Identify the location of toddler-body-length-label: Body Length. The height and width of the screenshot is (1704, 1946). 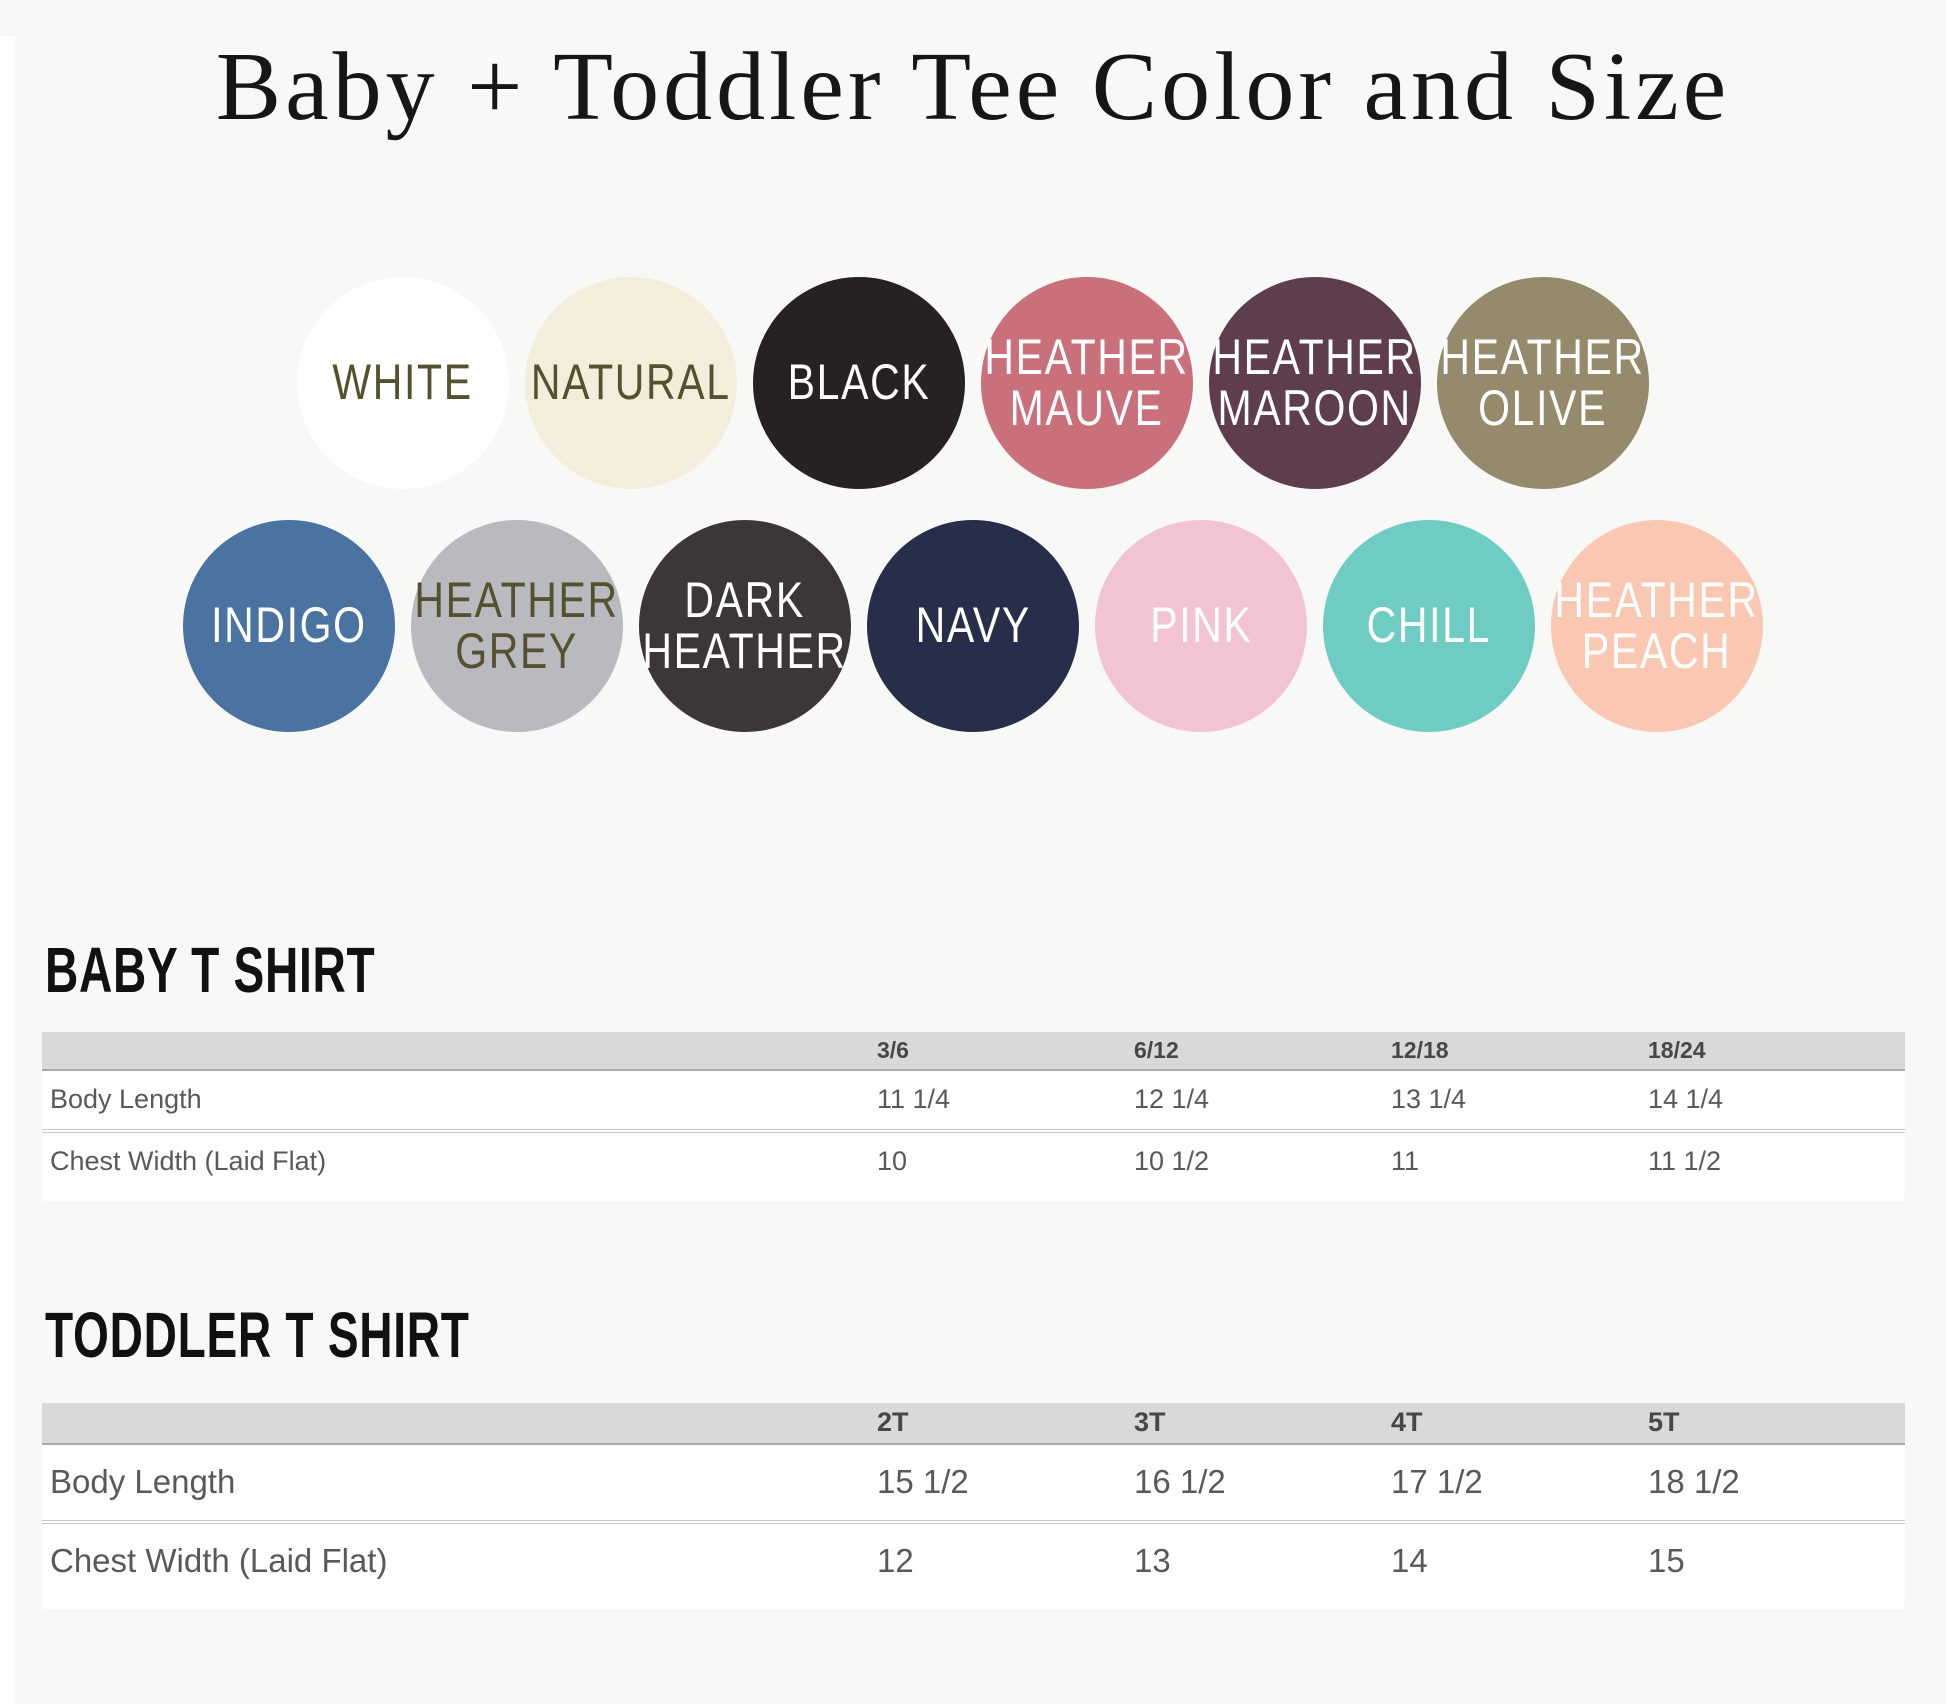
(459, 1482).